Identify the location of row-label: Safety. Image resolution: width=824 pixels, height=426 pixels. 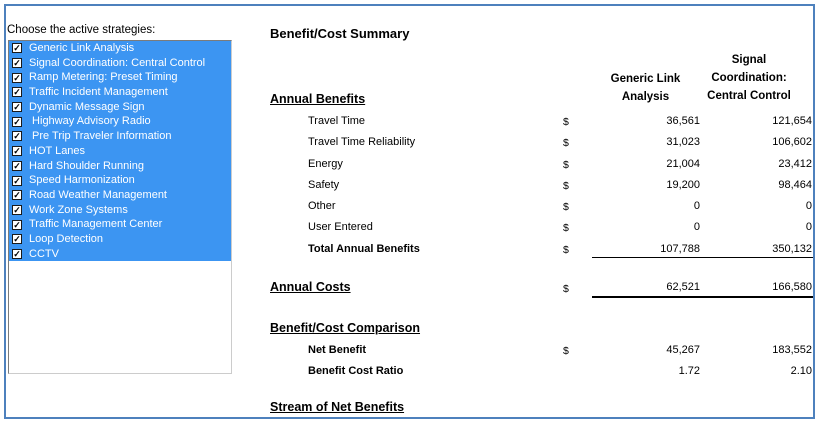
(324, 184).